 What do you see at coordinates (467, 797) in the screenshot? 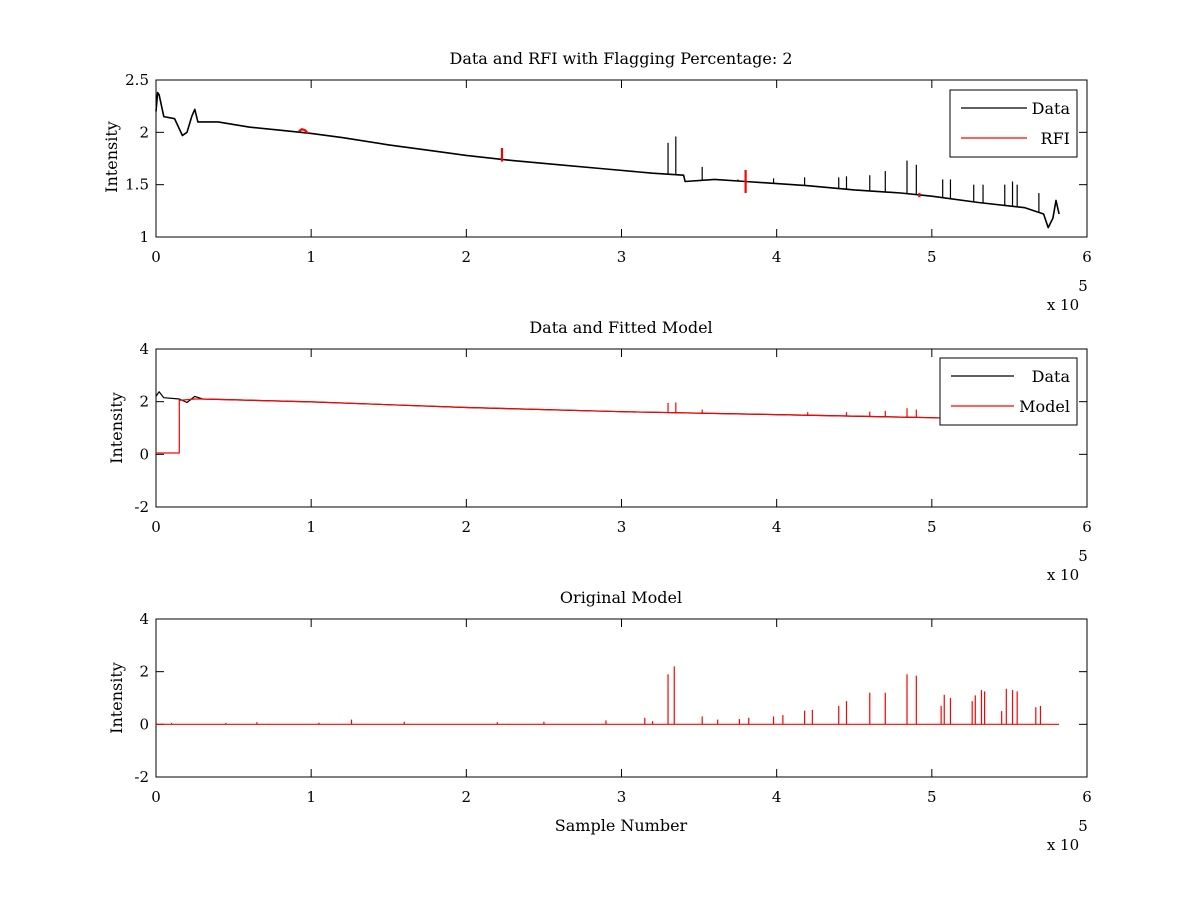
I see `panel-original-model-x-tick-label: 2` at bounding box center [467, 797].